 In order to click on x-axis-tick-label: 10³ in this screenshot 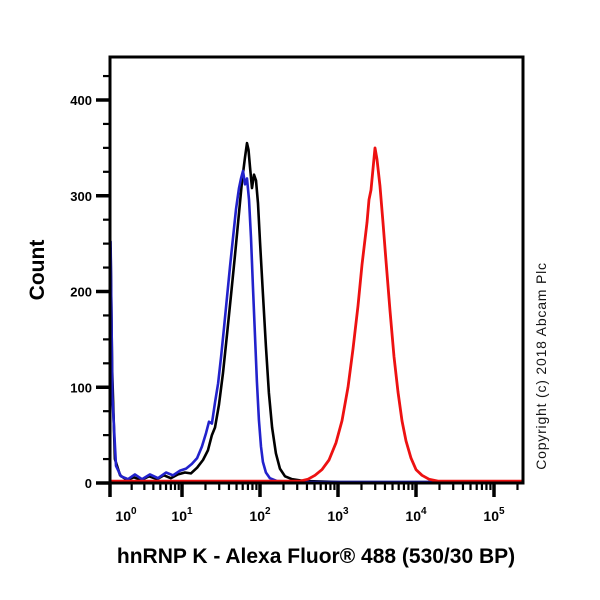, I will do `click(338, 515)`.